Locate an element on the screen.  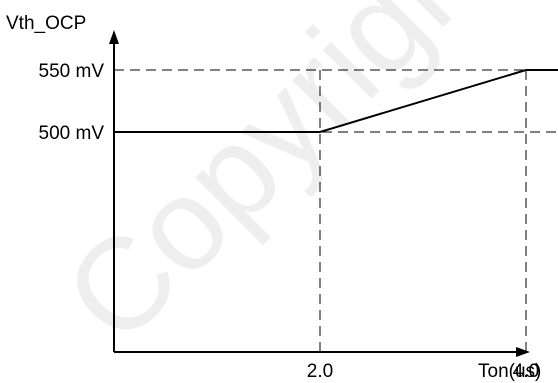
x-tick-label-1: 4.0 is located at coordinates (526, 371).